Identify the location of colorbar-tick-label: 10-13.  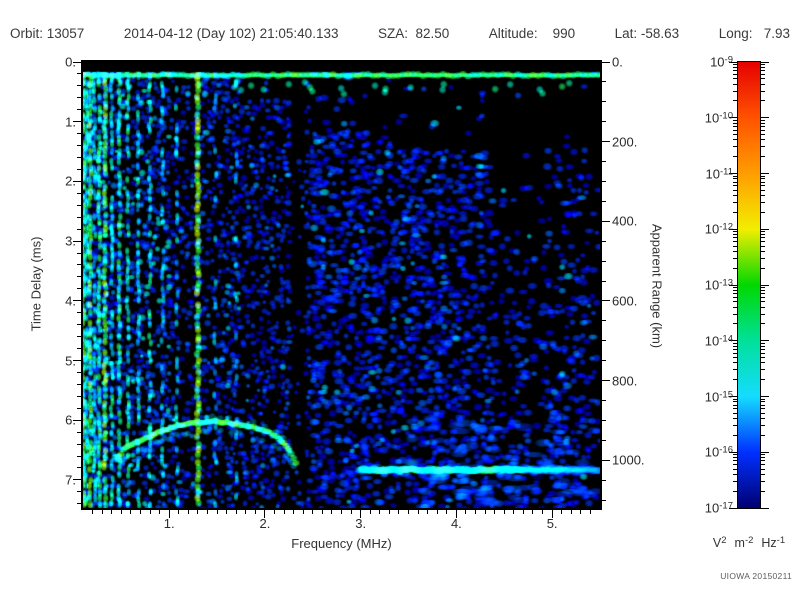
(718, 285).